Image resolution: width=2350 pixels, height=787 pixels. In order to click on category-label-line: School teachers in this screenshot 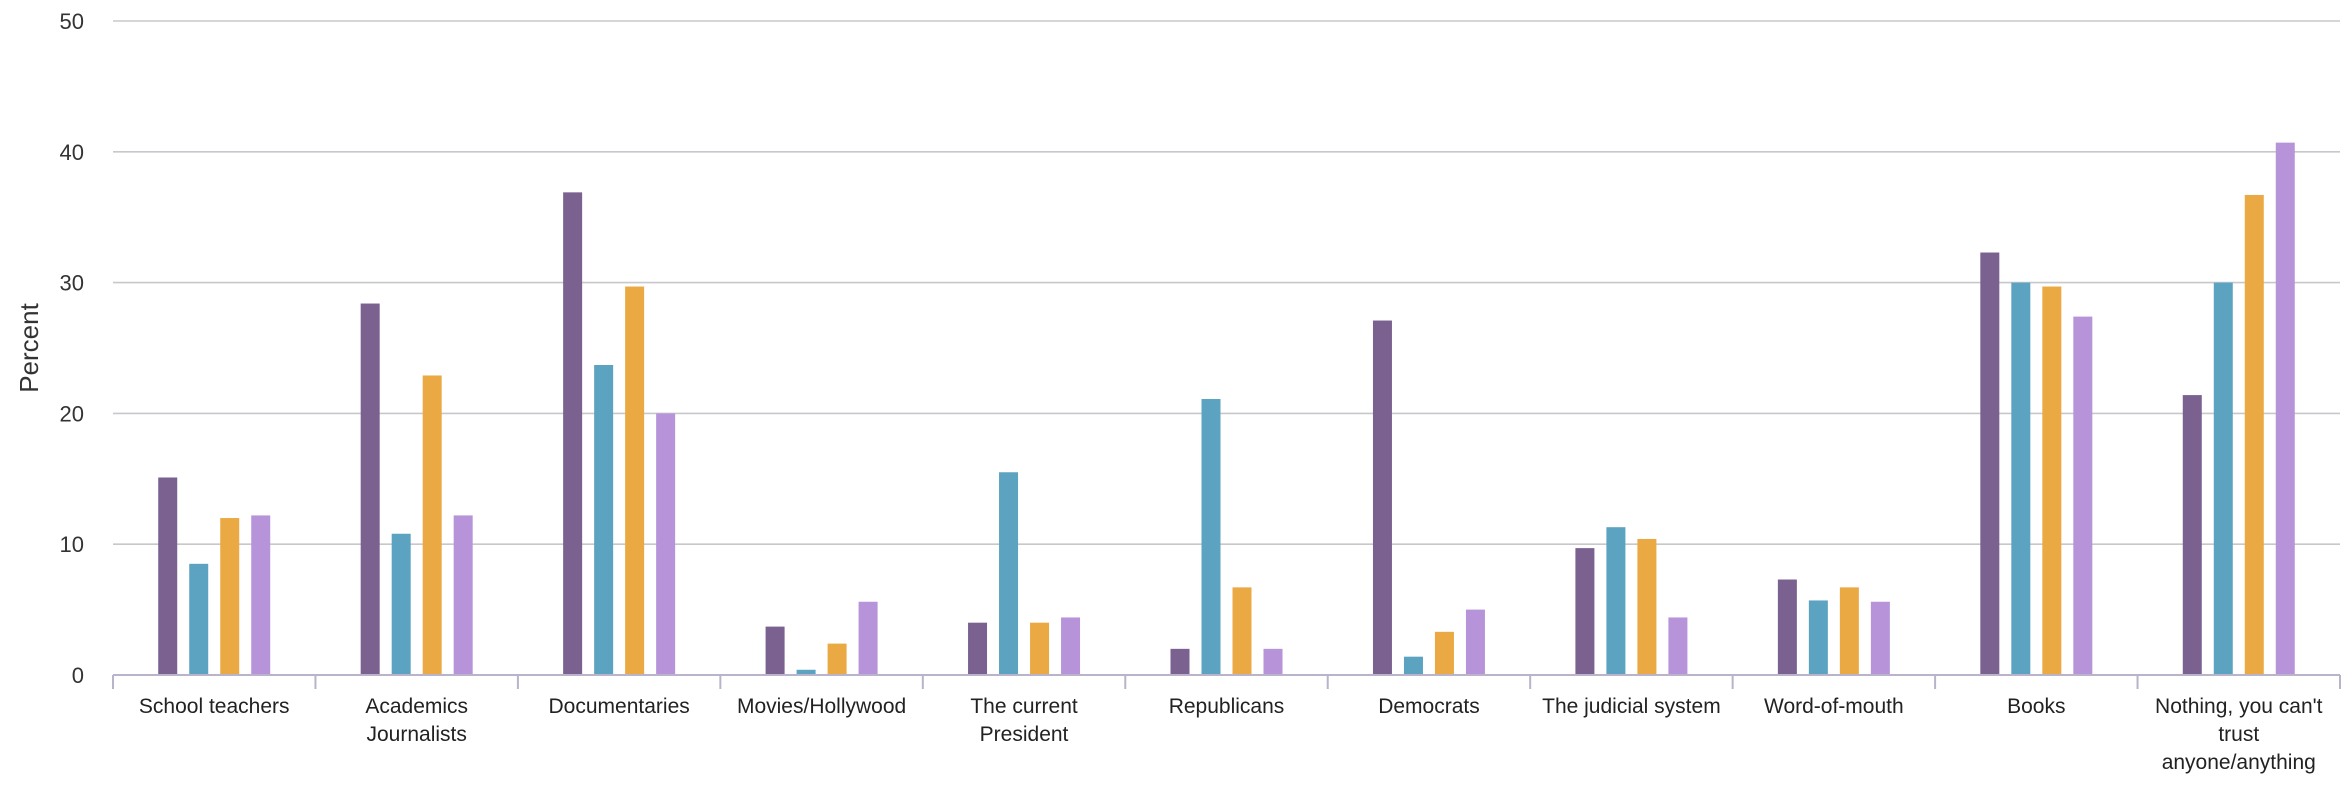, I will do `click(214, 706)`.